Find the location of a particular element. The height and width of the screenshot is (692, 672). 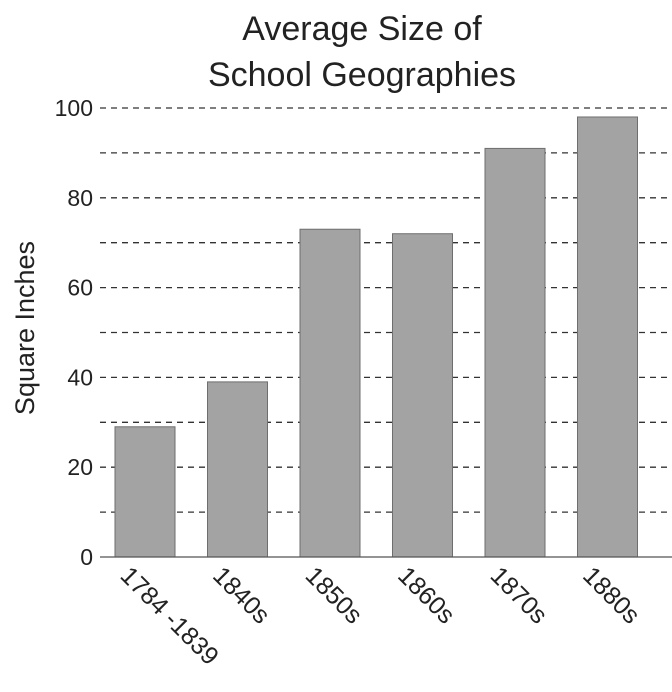

y-tick-label-40: 40 is located at coordinates (80, 377).